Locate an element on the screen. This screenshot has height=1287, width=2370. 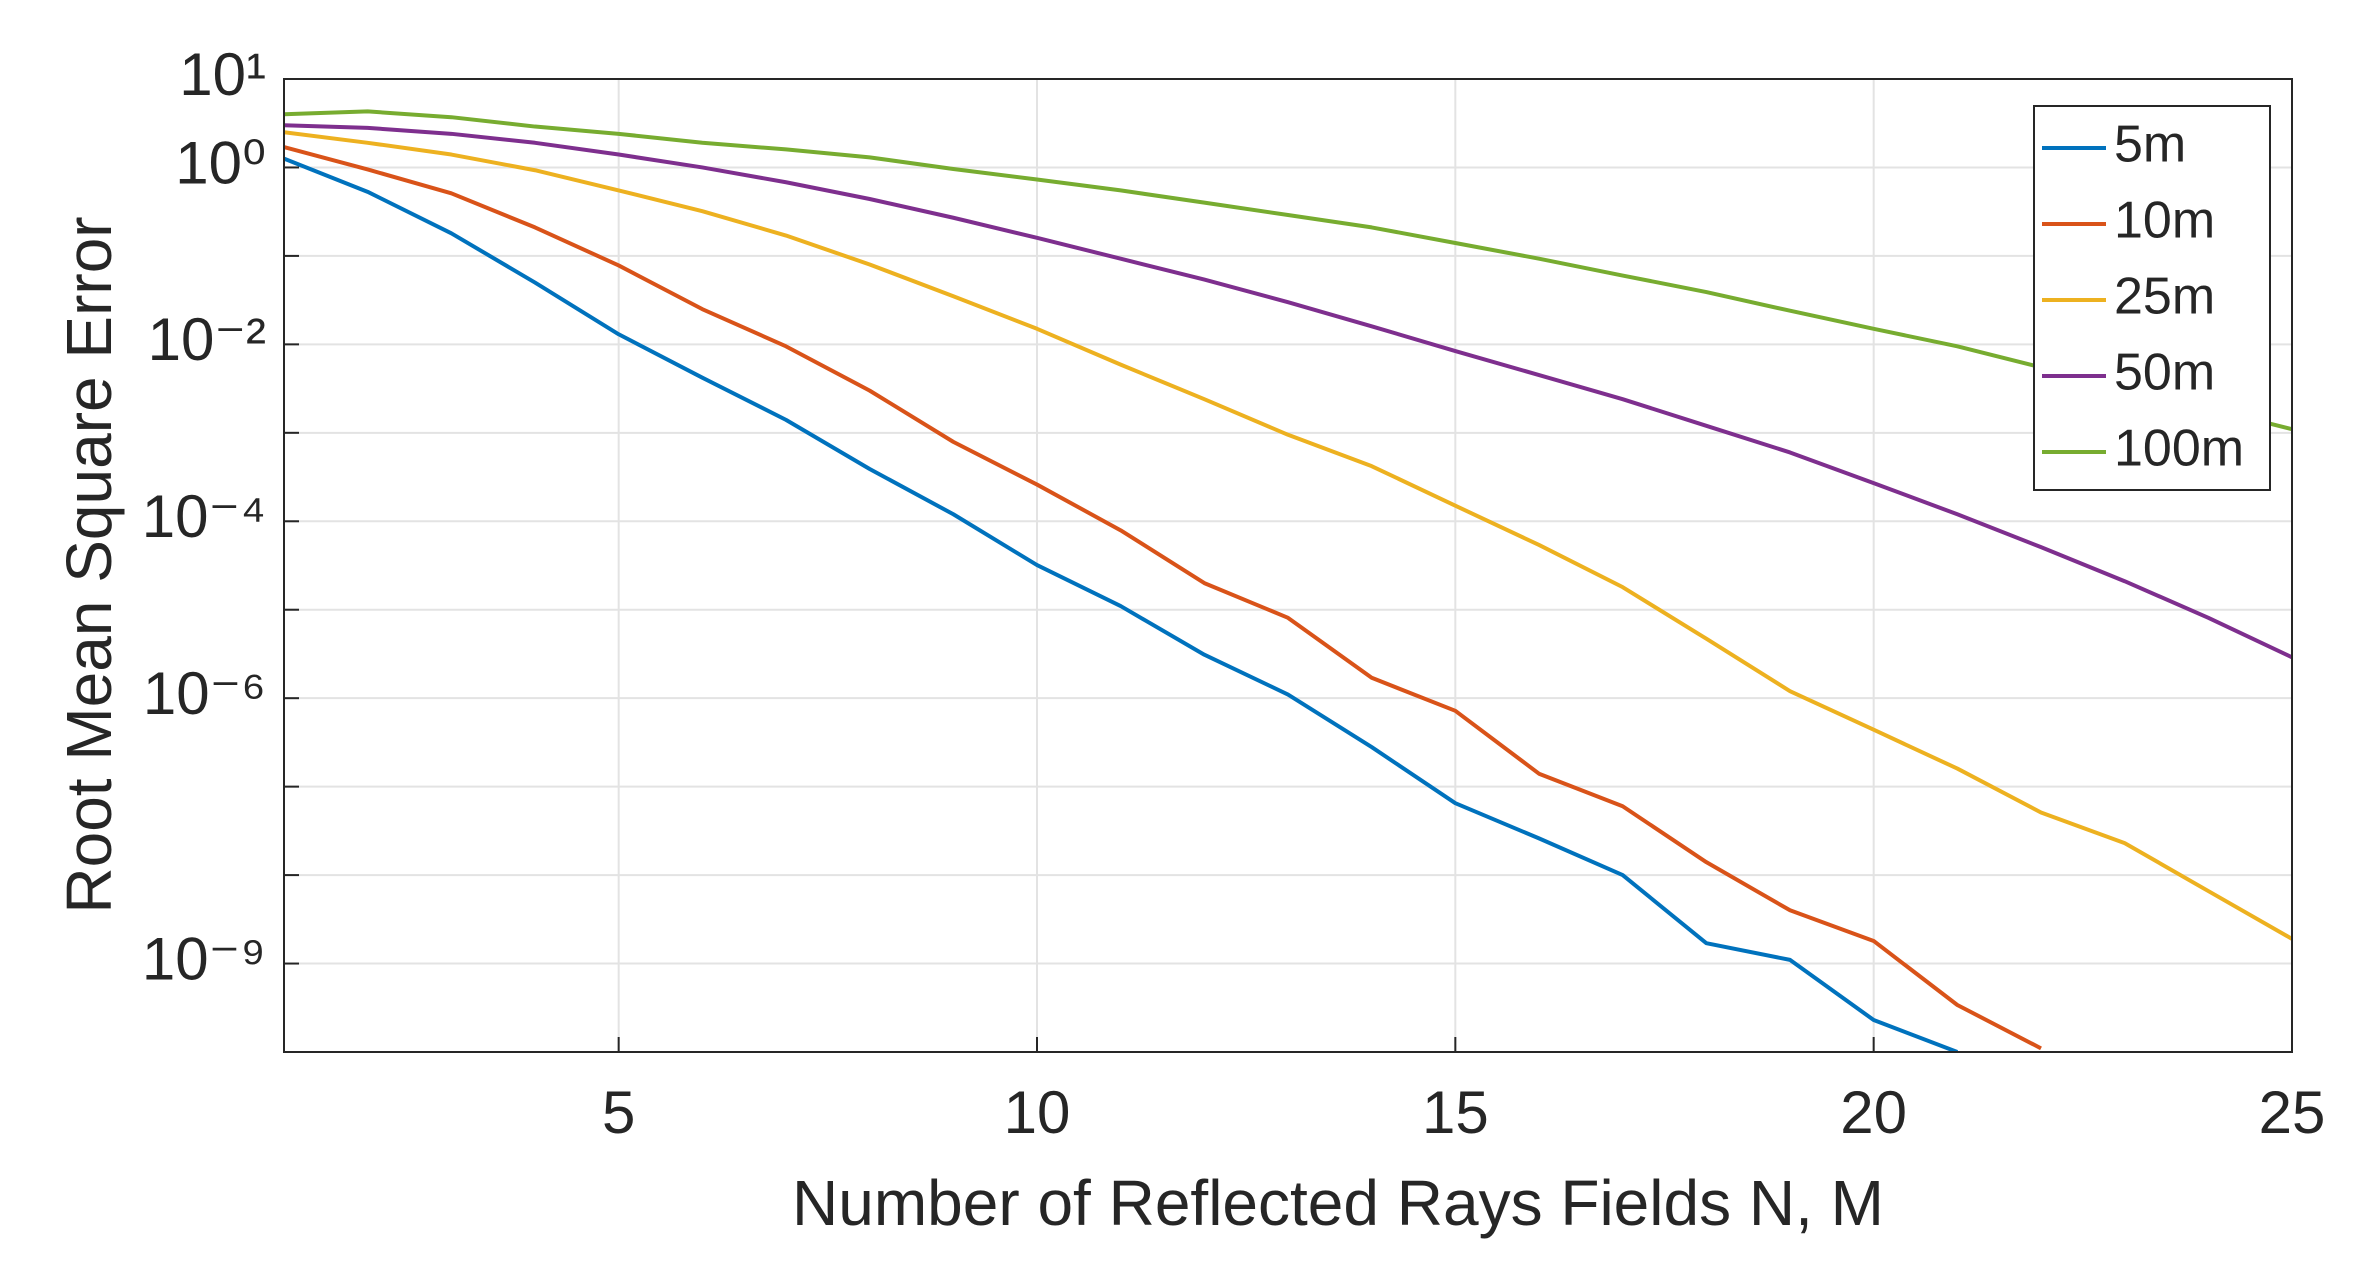
legend-label: 100m is located at coordinates (2179, 449).